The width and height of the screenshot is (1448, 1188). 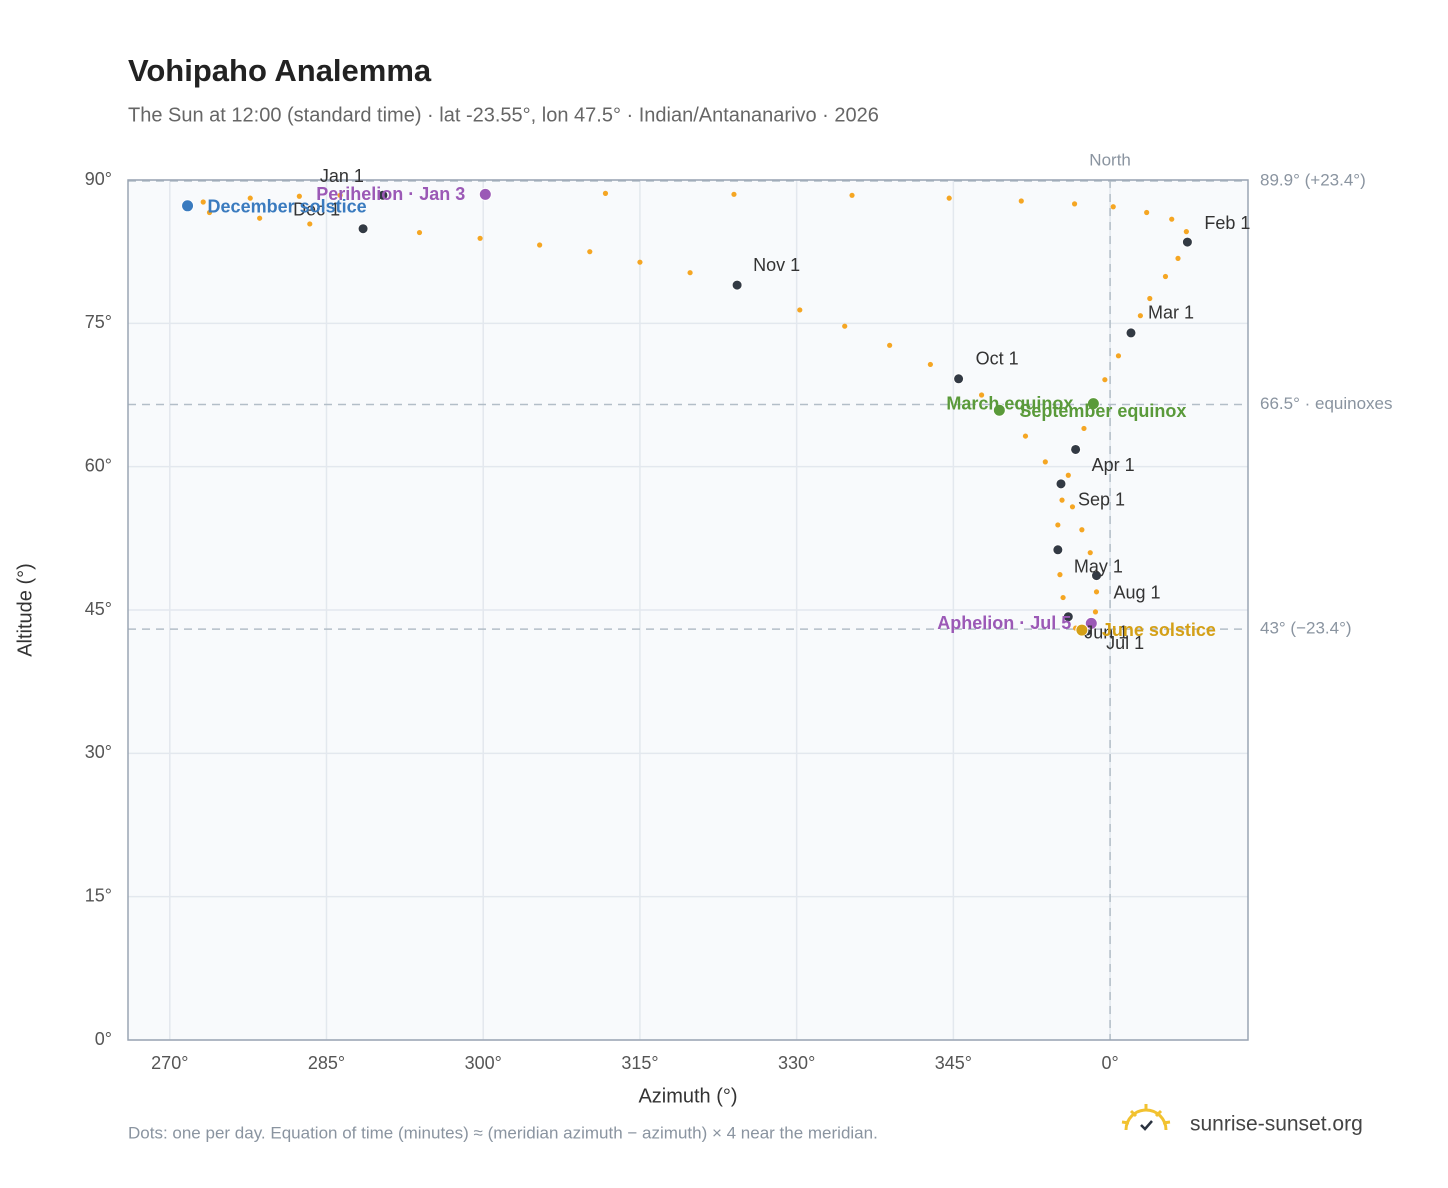 I want to click on x-axis-label: Azimuth (°), so click(x=687, y=1096).